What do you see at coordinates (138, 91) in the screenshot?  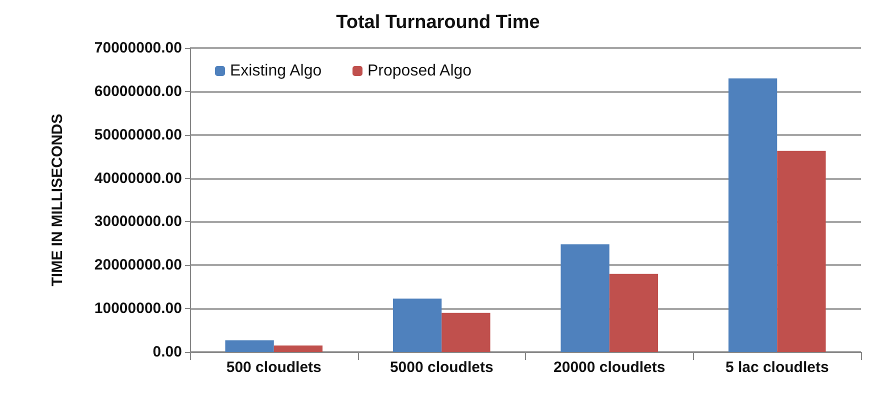 I see `y-tick-label: 60000000.00` at bounding box center [138, 91].